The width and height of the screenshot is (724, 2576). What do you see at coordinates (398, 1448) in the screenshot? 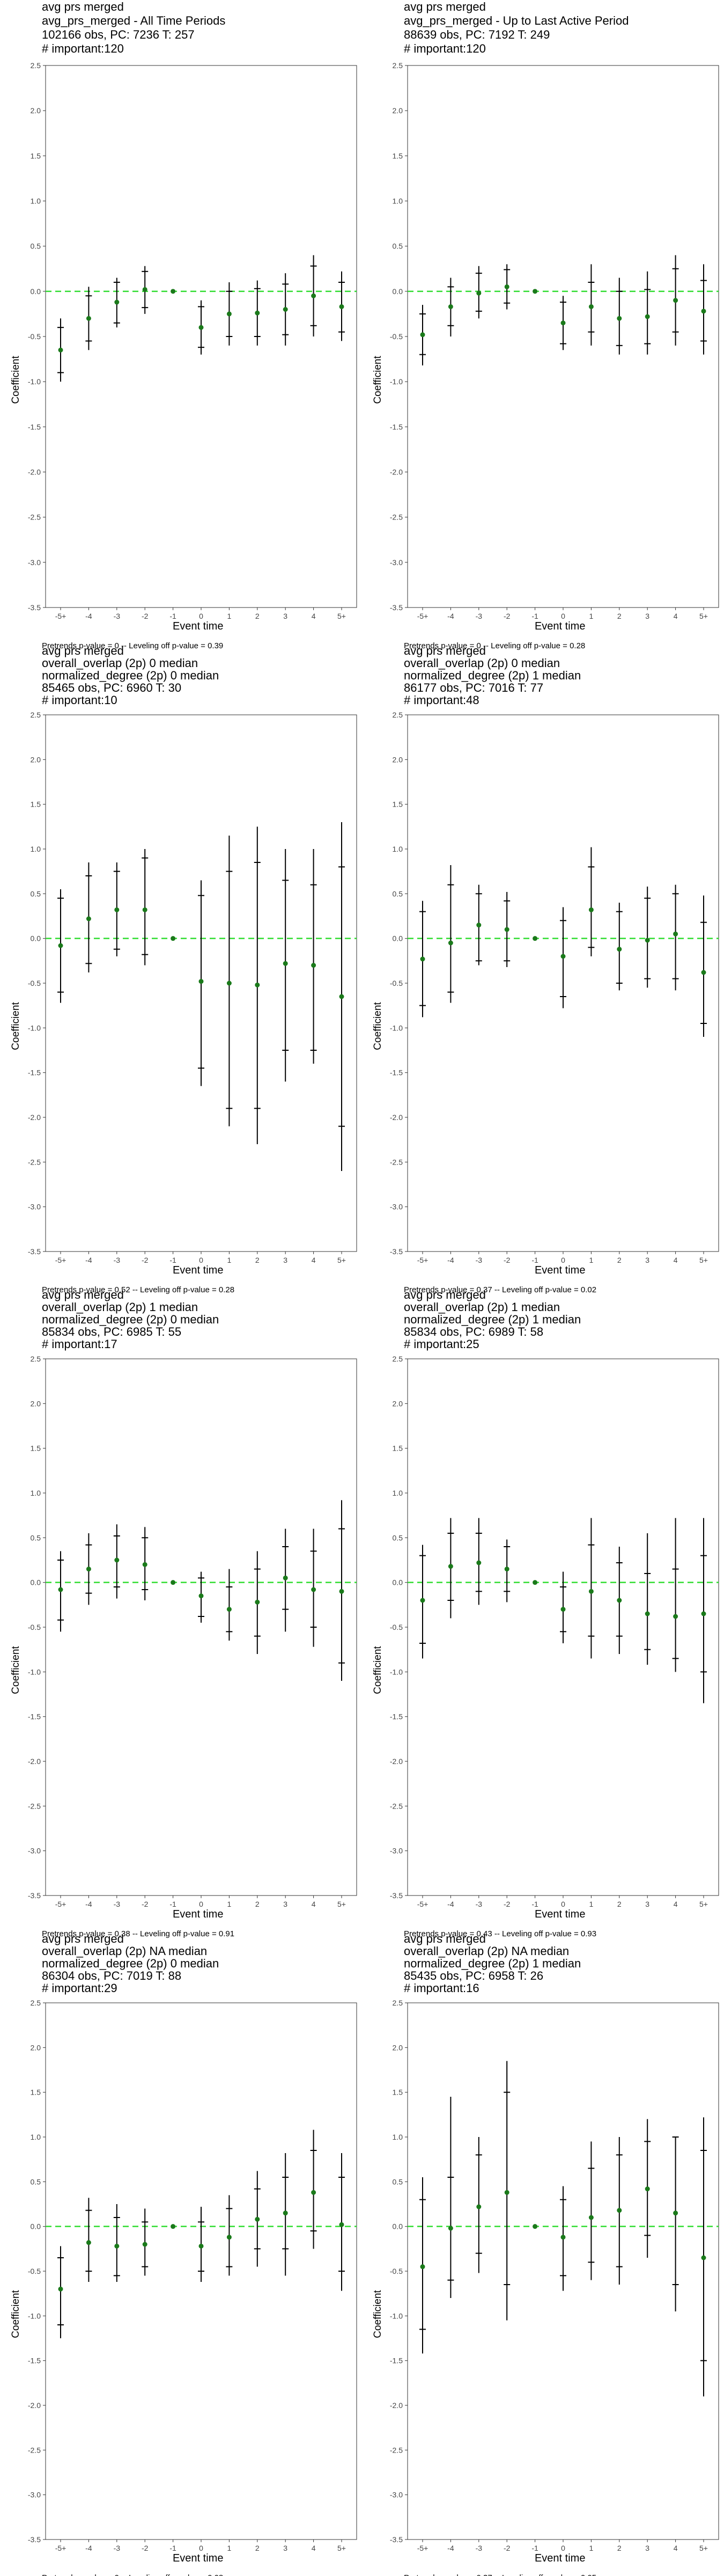
I see `y-tick-label: 1.5` at bounding box center [398, 1448].